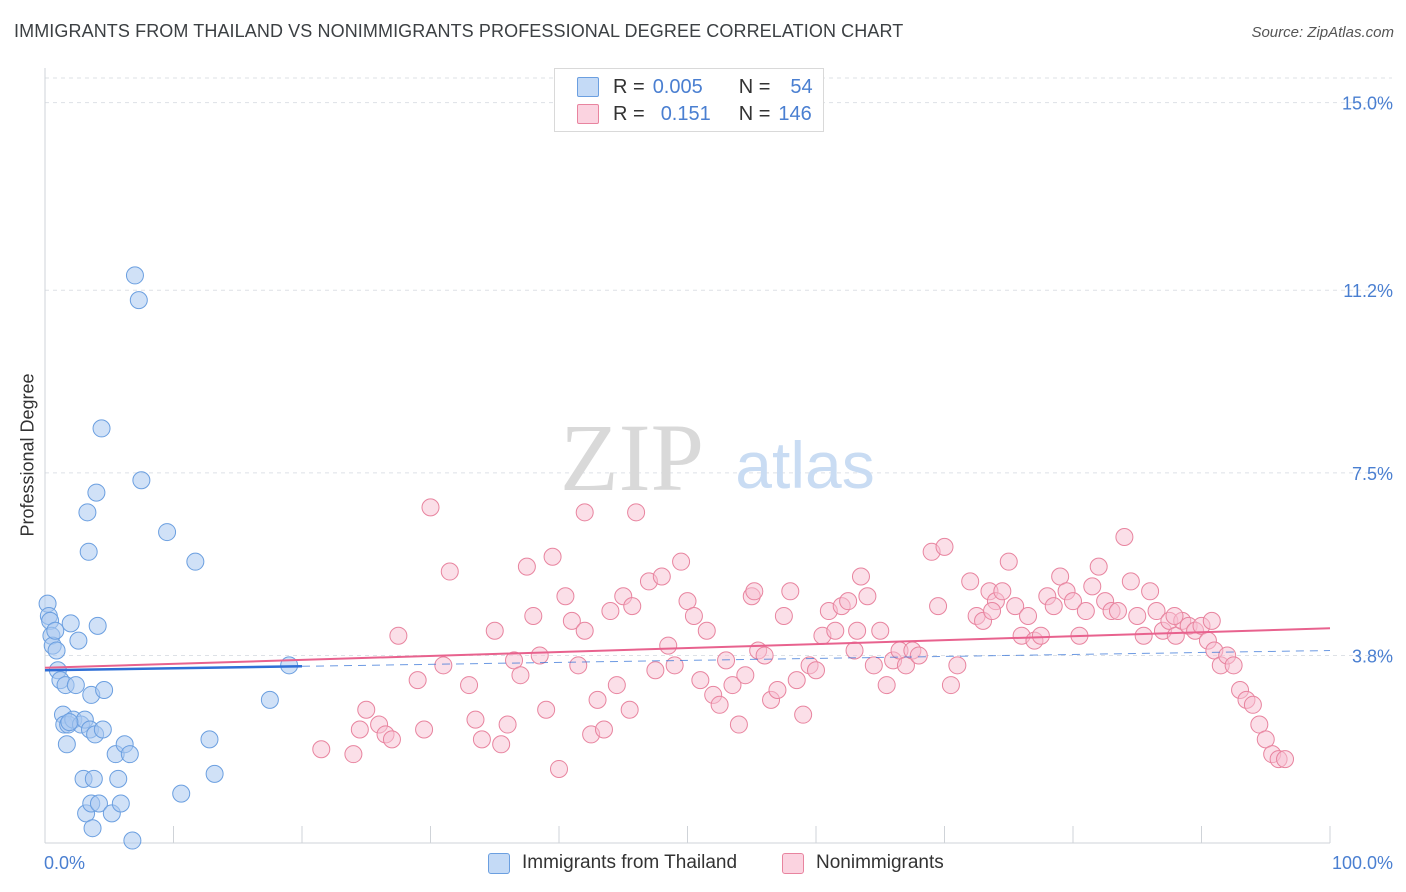 This screenshot has width=1406, height=892. What do you see at coordinates (630, 862) in the screenshot?
I see `legend-label: Immigrants from Thailand` at bounding box center [630, 862].